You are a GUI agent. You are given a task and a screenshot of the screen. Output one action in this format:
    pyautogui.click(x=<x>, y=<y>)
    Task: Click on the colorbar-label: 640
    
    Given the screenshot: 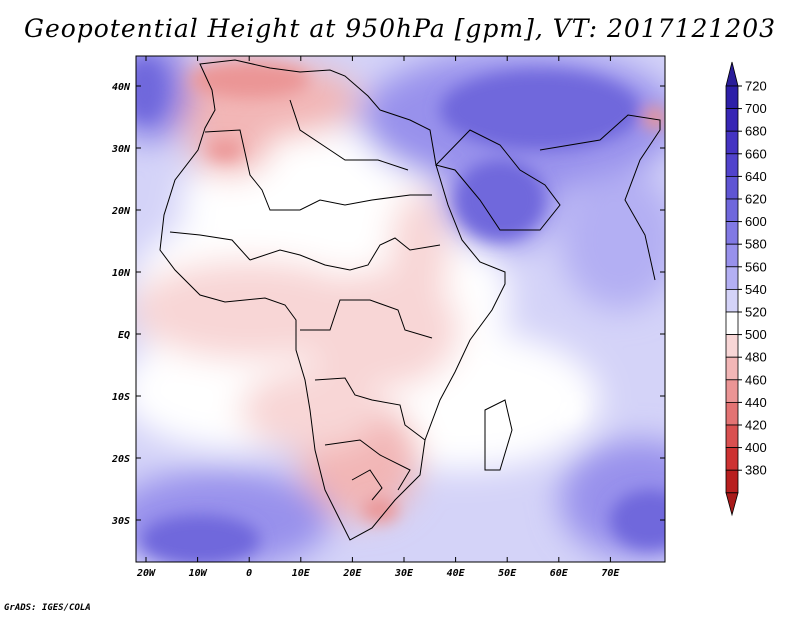 What is the action you would take?
    pyautogui.click(x=756, y=176)
    